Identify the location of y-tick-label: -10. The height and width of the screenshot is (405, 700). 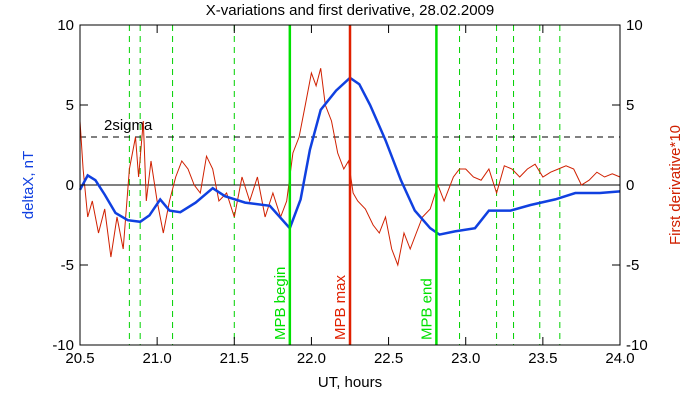
(63, 345).